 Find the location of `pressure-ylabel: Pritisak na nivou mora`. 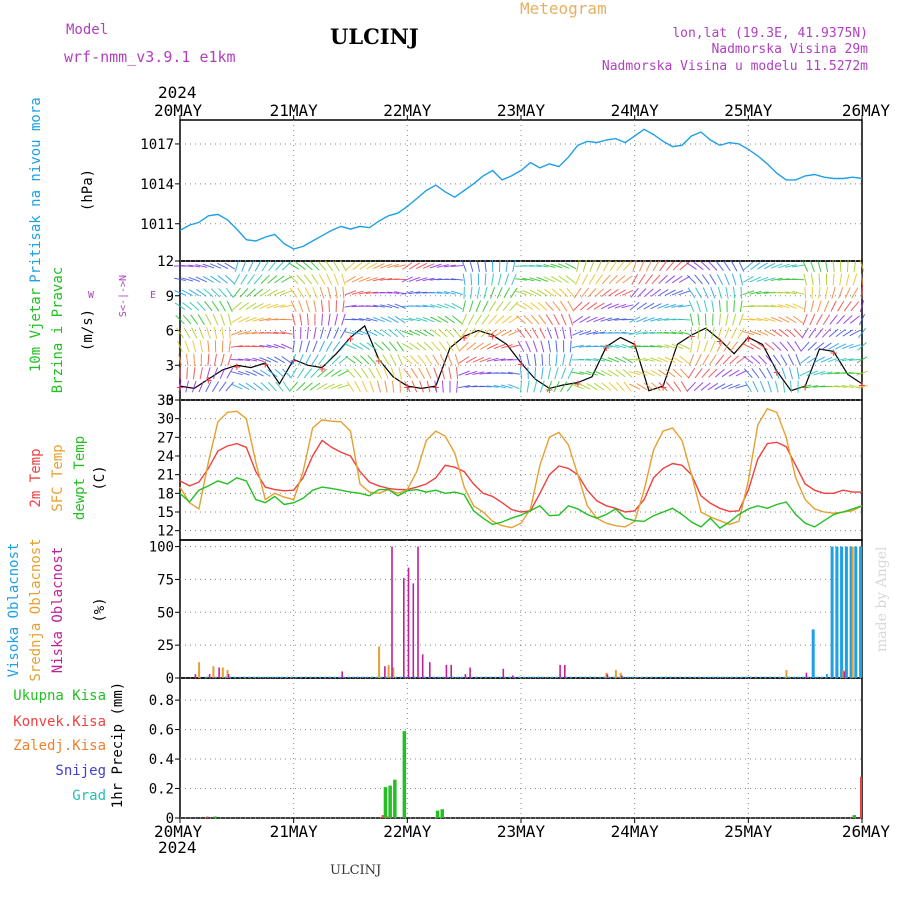

pressure-ylabel: Pritisak na nivou mora is located at coordinates (36, 189).